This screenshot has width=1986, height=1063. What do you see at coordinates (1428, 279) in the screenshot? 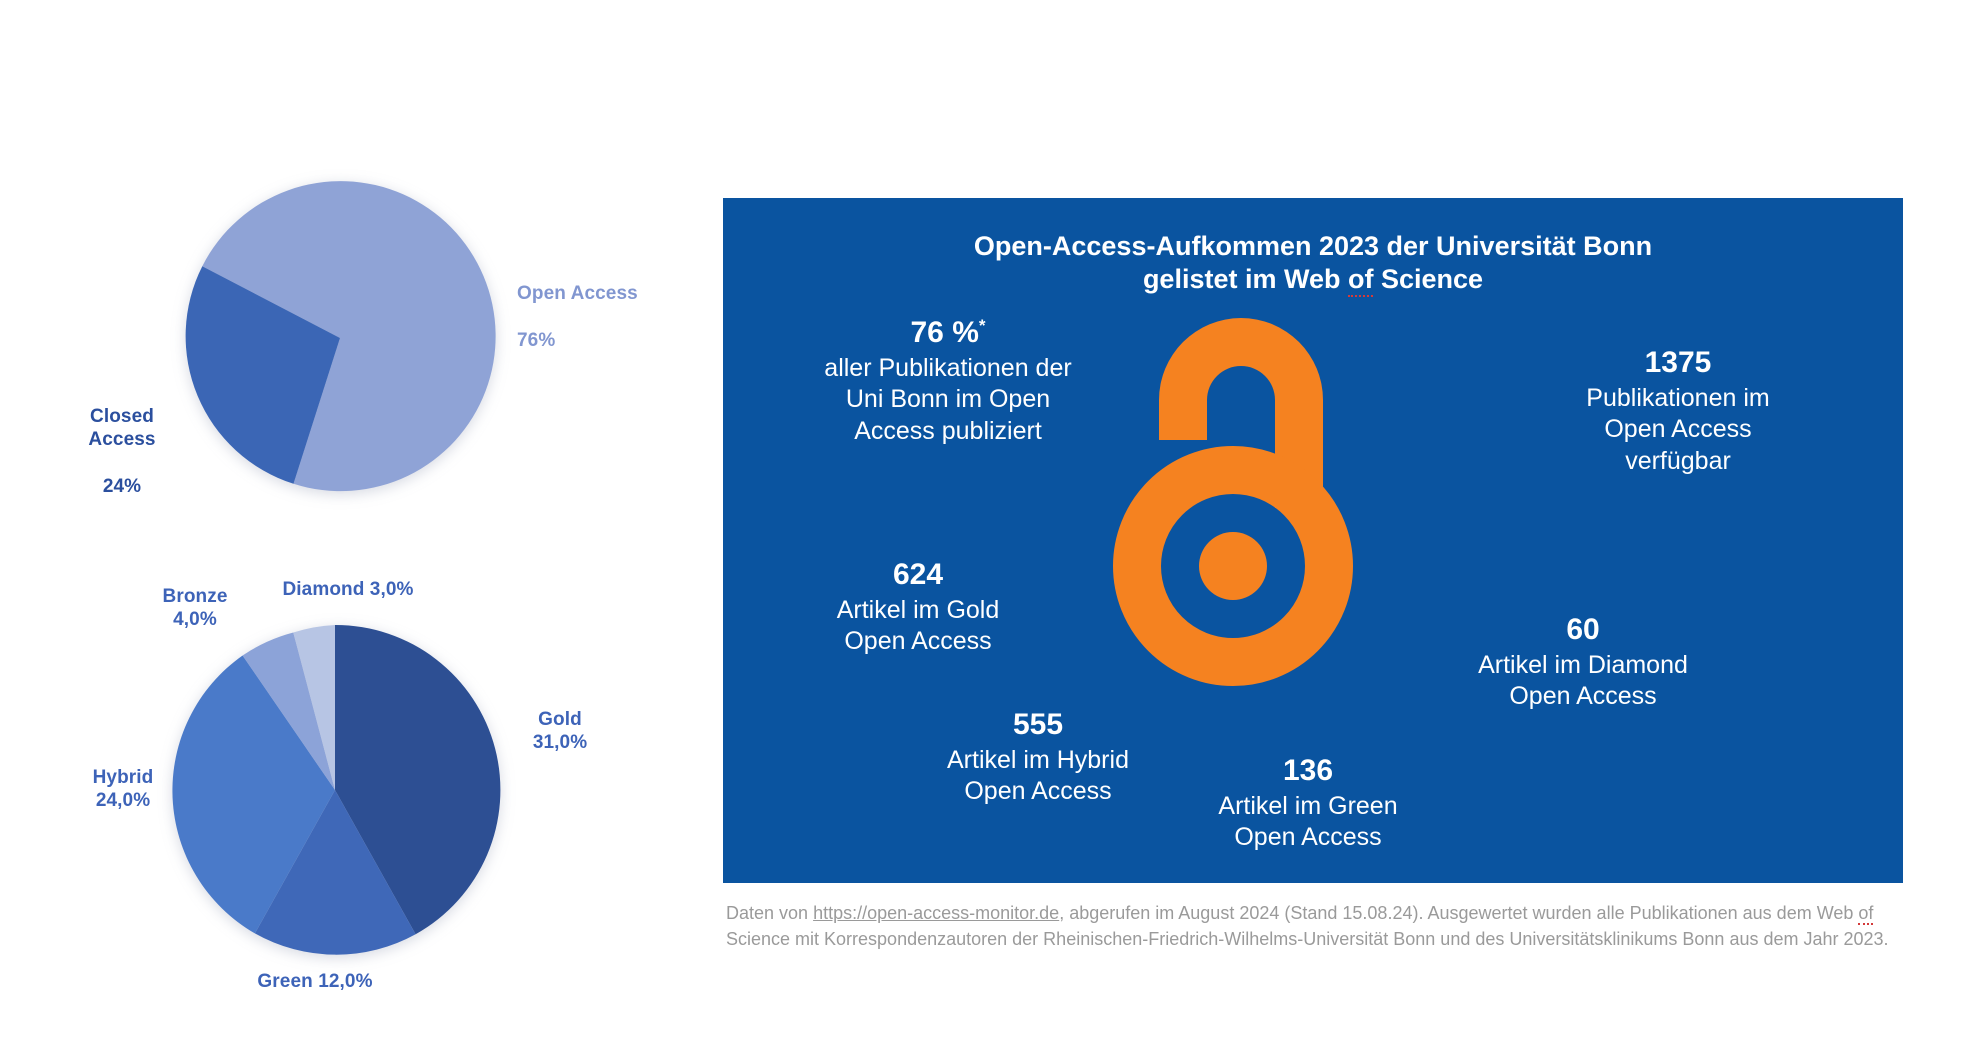
I see `panel-title-line2-c: Science` at bounding box center [1428, 279].